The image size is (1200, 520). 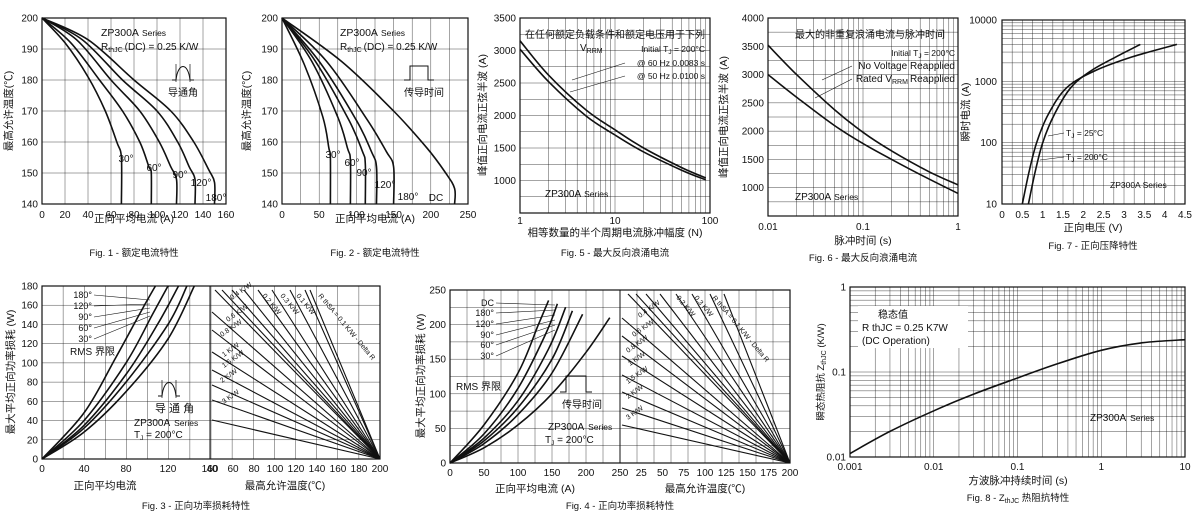 I want to click on fig4-curves, so click(x=530, y=382).